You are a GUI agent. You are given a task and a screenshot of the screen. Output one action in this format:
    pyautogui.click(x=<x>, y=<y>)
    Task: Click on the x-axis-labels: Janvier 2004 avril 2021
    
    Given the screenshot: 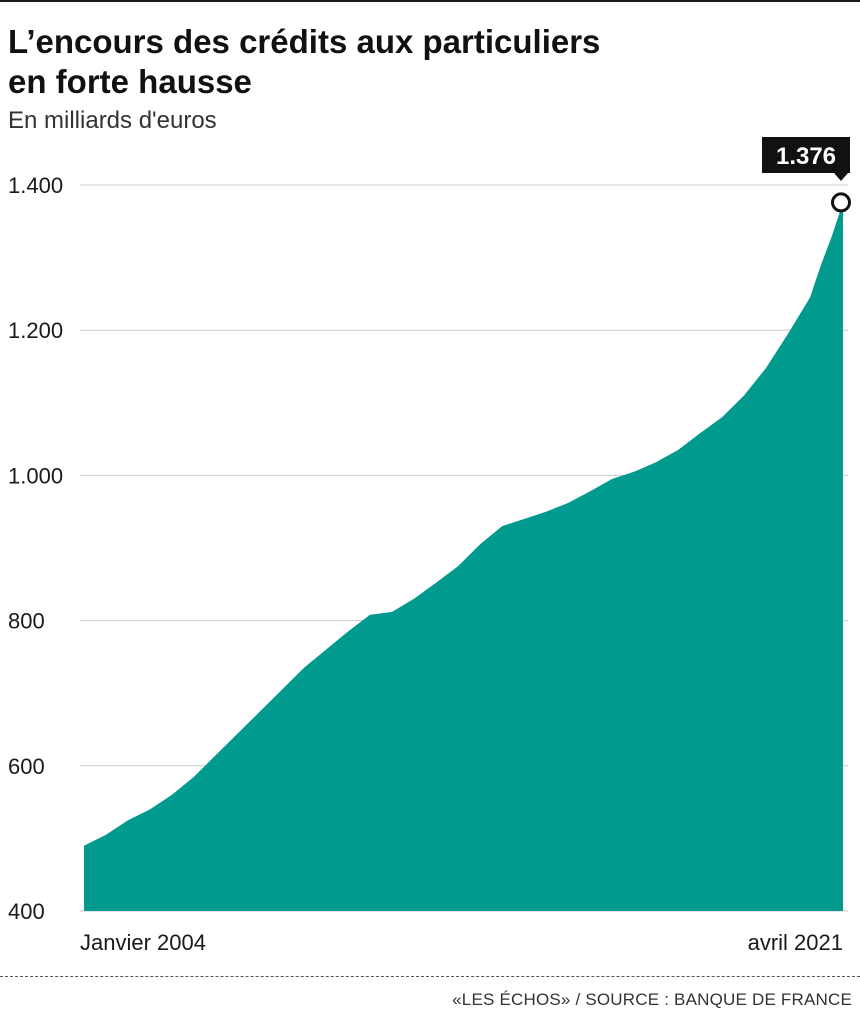 What is the action you would take?
    pyautogui.click(x=461, y=942)
    